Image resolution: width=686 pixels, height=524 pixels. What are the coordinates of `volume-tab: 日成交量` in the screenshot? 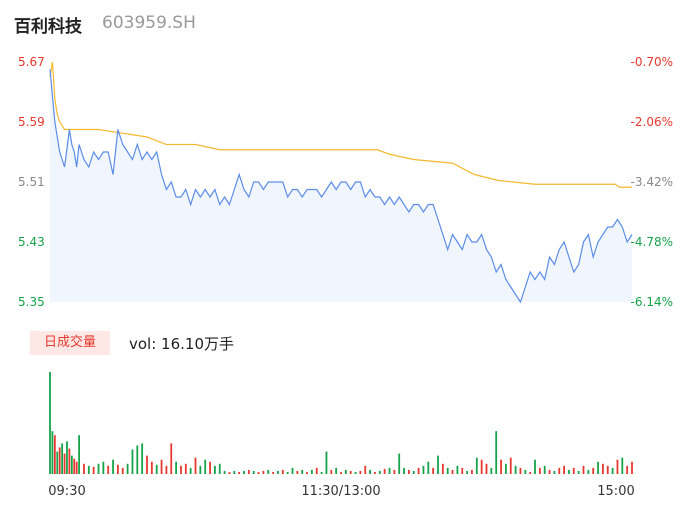 It's located at (70, 343).